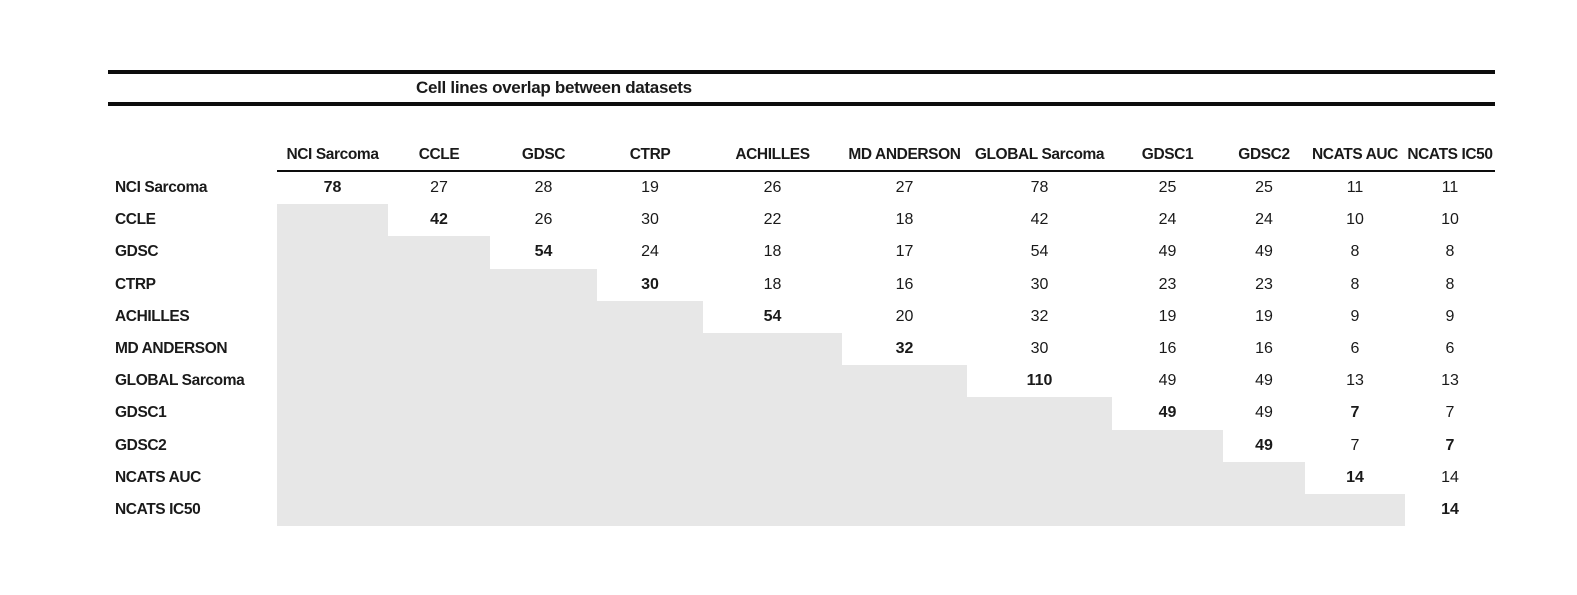 The height and width of the screenshot is (595, 1577). What do you see at coordinates (772, 154) in the screenshot?
I see `column-header: ACHILLES` at bounding box center [772, 154].